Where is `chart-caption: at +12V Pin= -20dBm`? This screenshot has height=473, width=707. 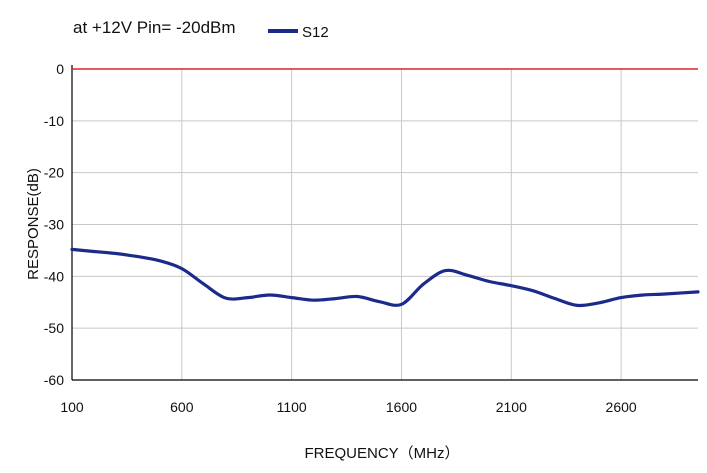 chart-caption: at +12V Pin= -20dBm is located at coordinates (154, 27).